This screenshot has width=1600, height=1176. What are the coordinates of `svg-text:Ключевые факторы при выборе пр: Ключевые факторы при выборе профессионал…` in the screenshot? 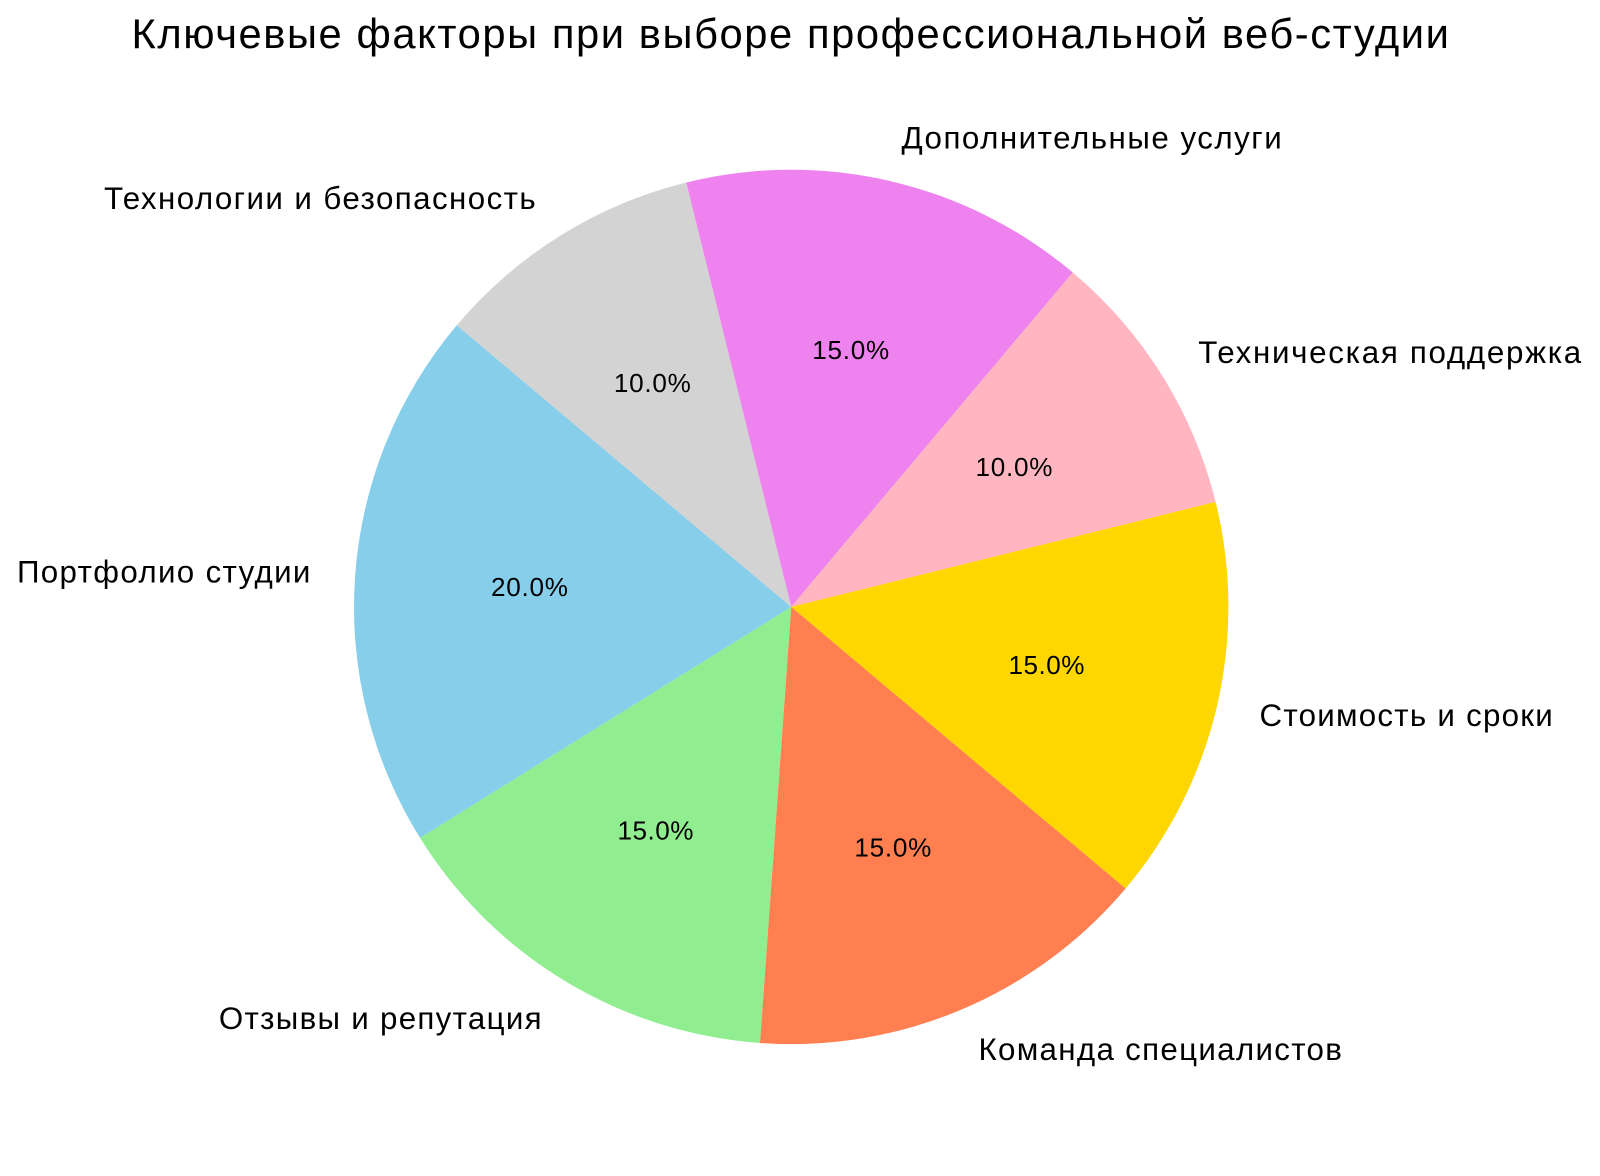 It's located at (791, 33).